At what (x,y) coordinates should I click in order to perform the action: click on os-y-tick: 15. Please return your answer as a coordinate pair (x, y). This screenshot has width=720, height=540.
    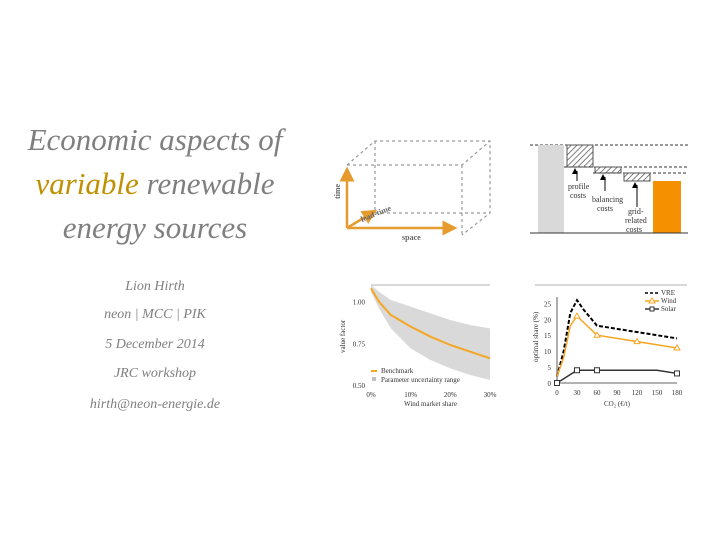
    Looking at the image, I should click on (548, 336).